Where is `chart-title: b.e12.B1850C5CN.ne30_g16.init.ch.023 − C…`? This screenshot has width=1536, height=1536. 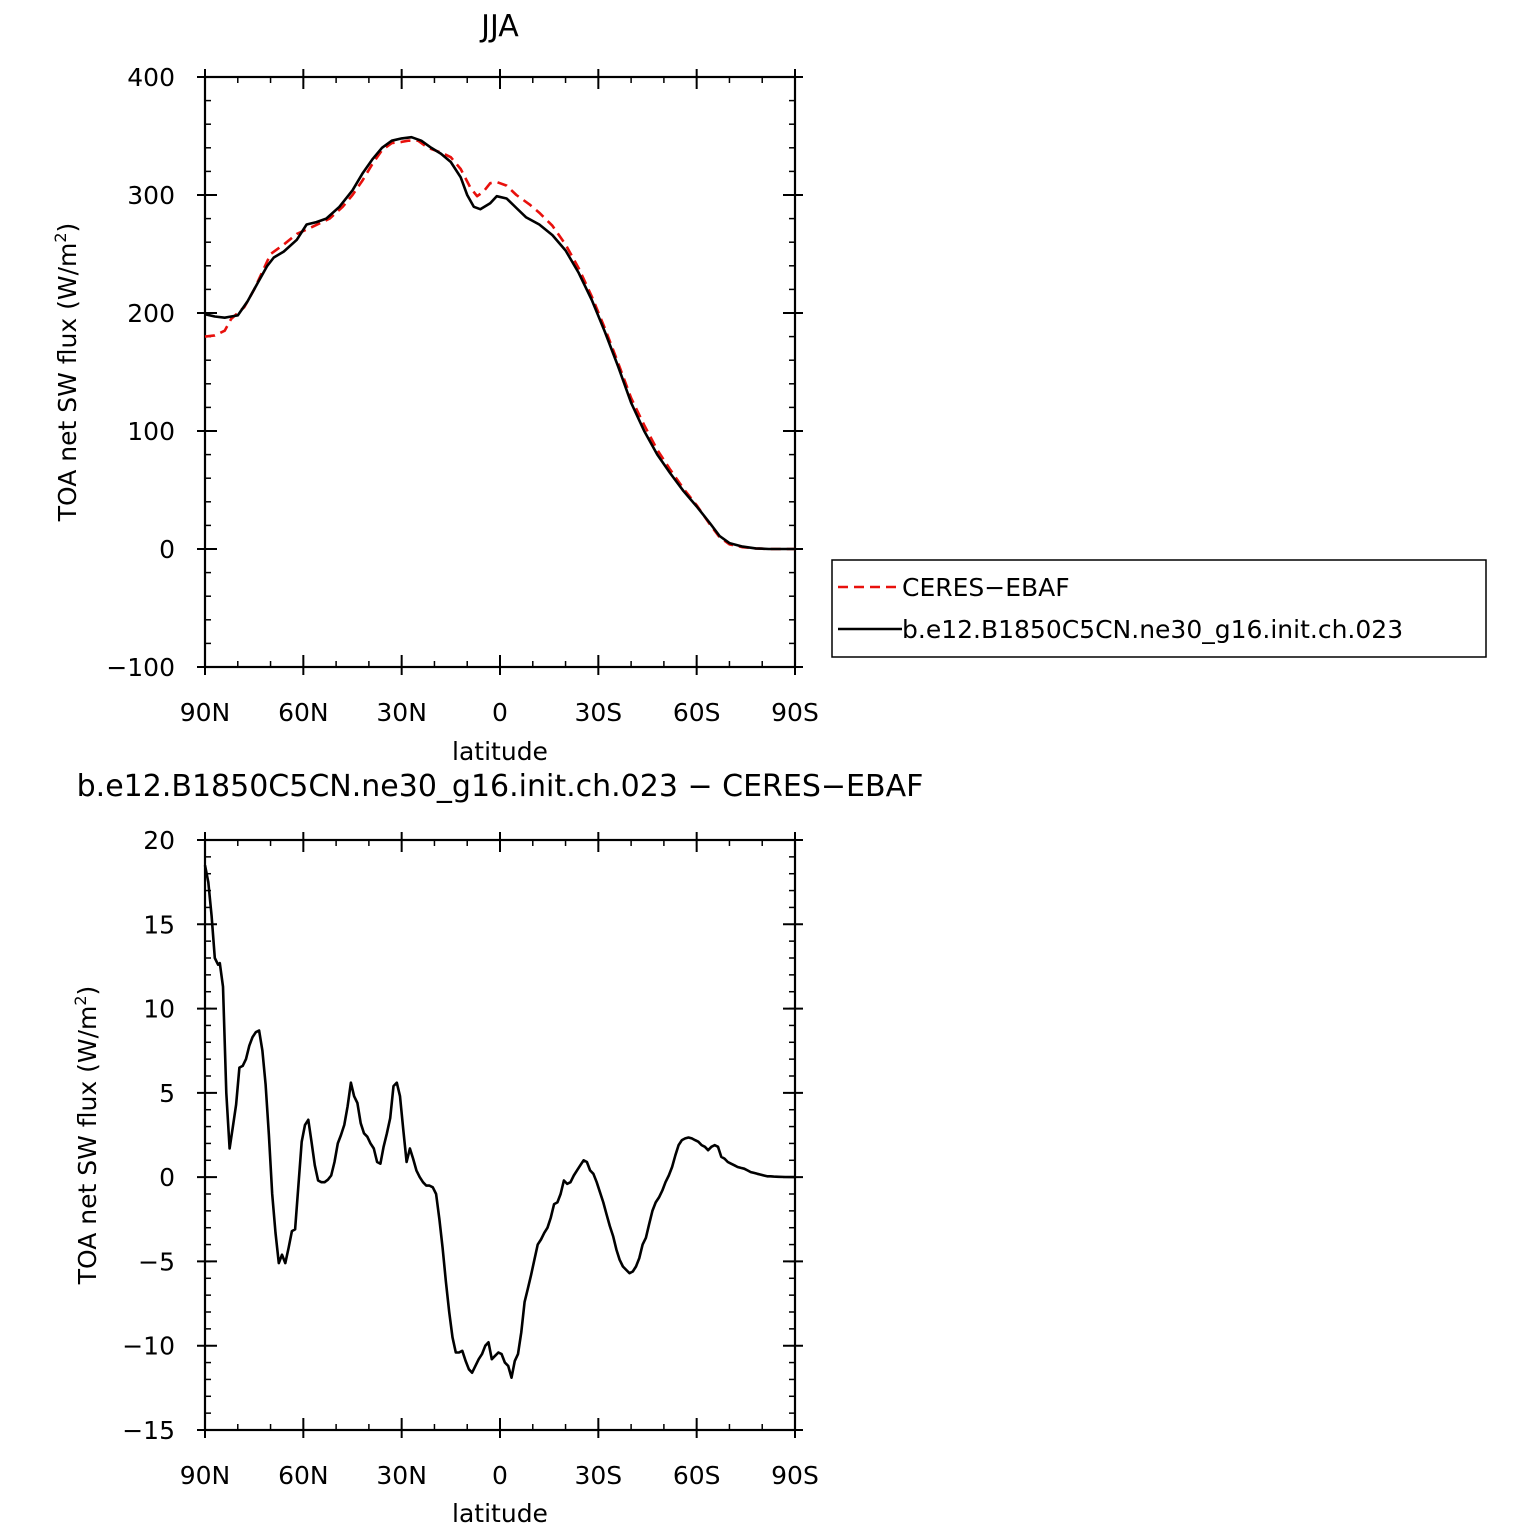
chart-title: b.e12.B1850C5CN.ne30_g16.init.ch.023 − C… is located at coordinates (500, 786).